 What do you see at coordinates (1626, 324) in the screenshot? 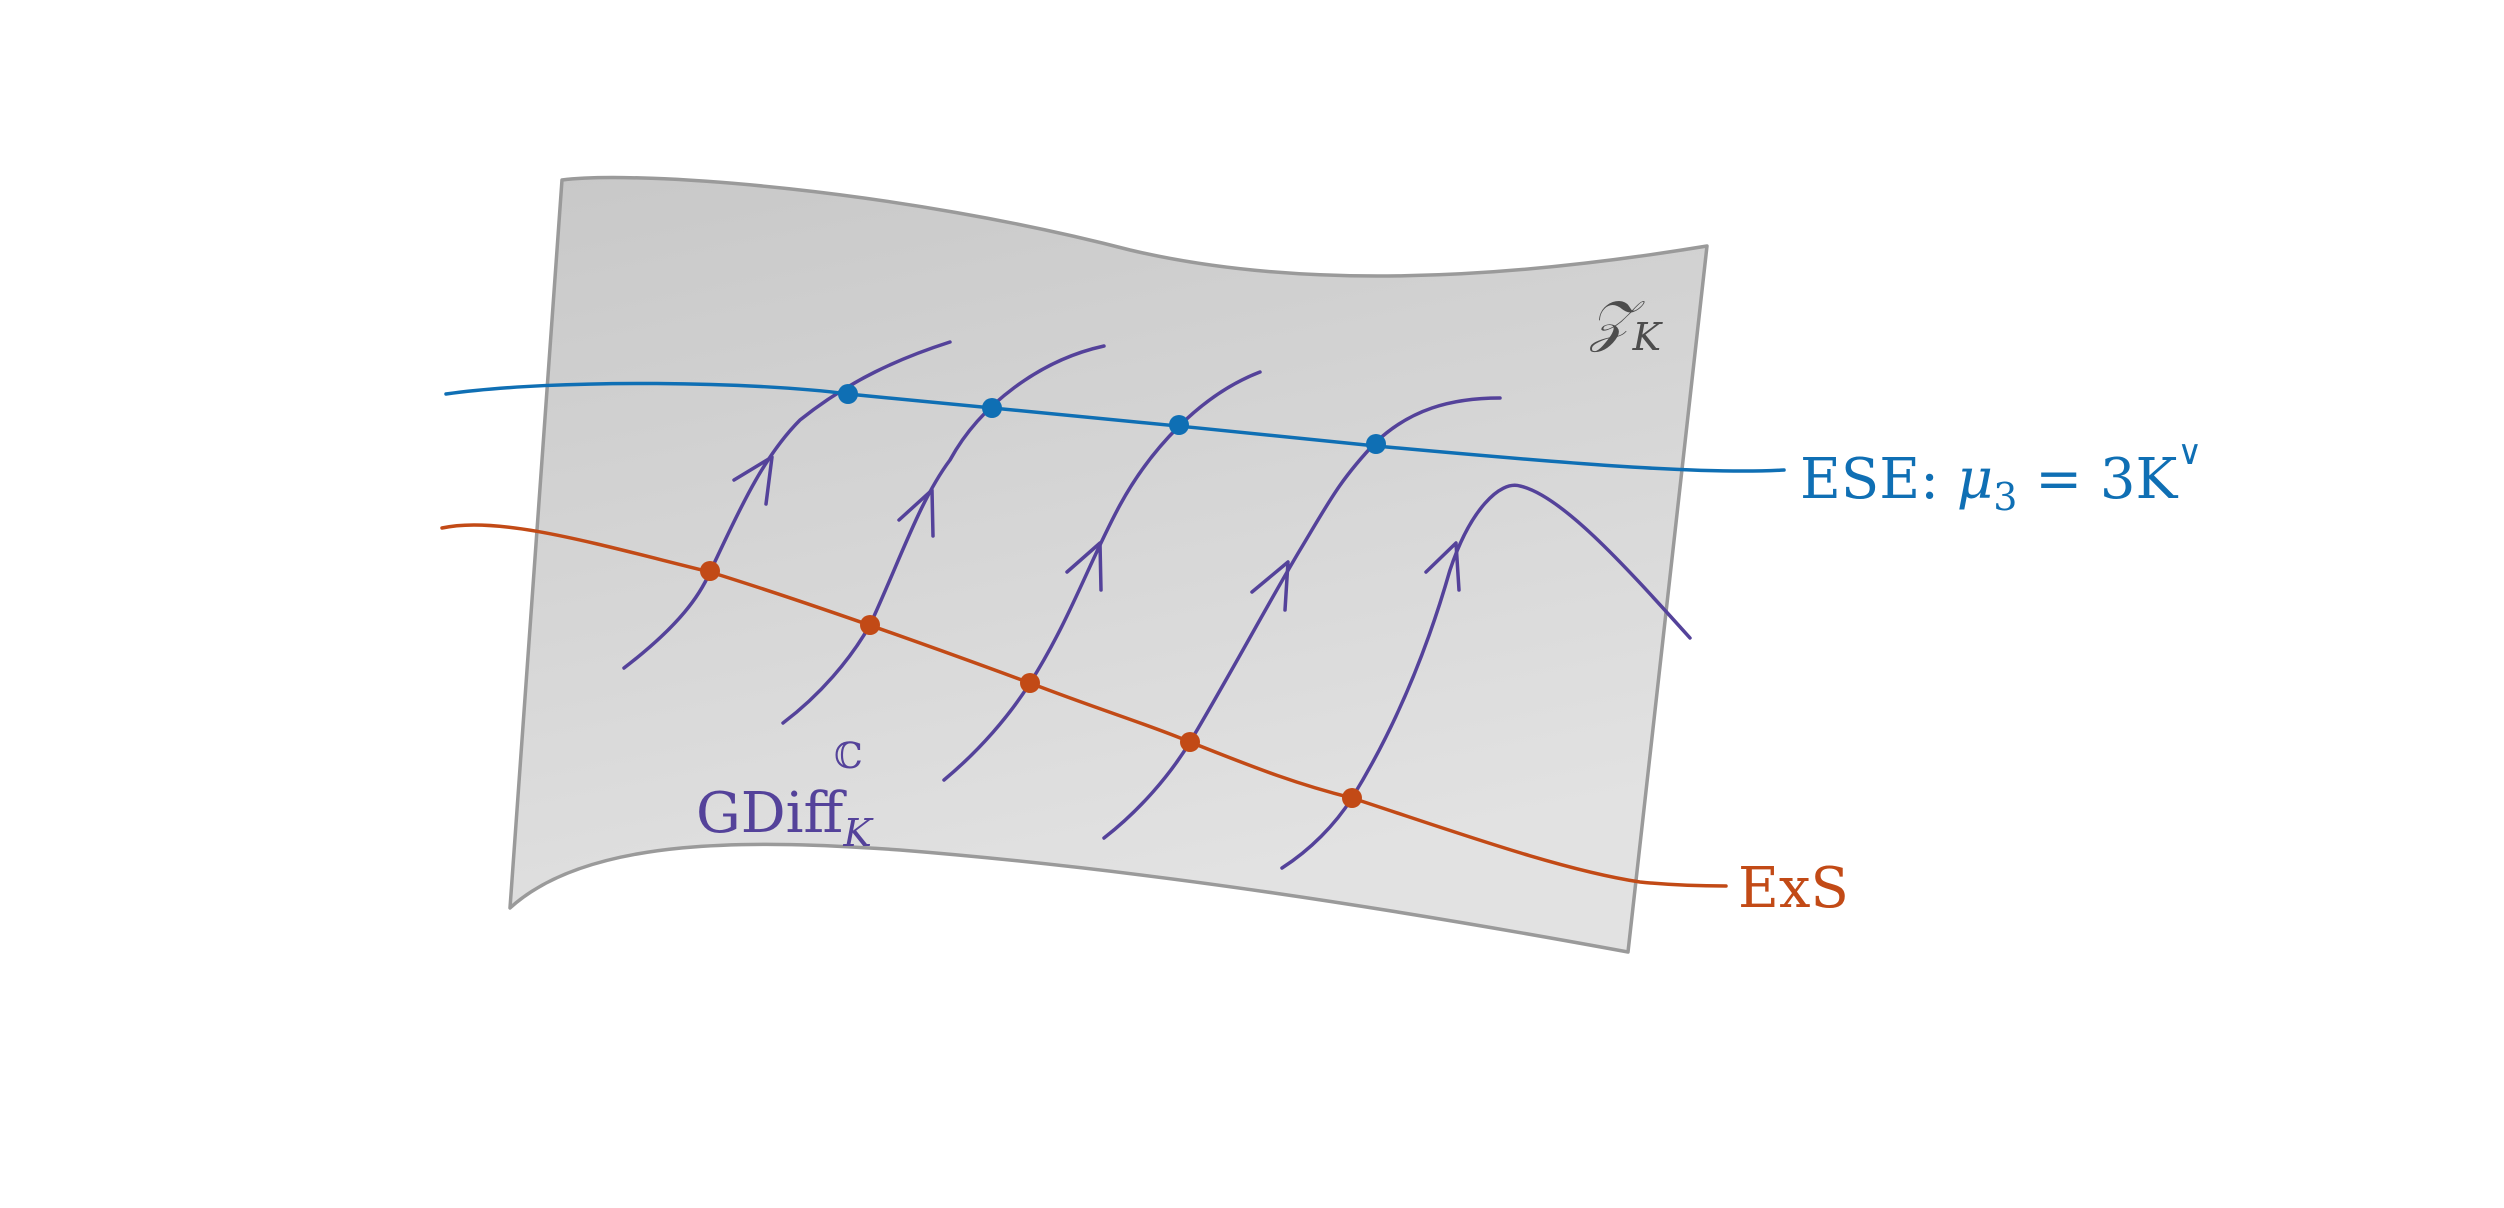
I see `surface-label: 𝒵K` at bounding box center [1626, 324].